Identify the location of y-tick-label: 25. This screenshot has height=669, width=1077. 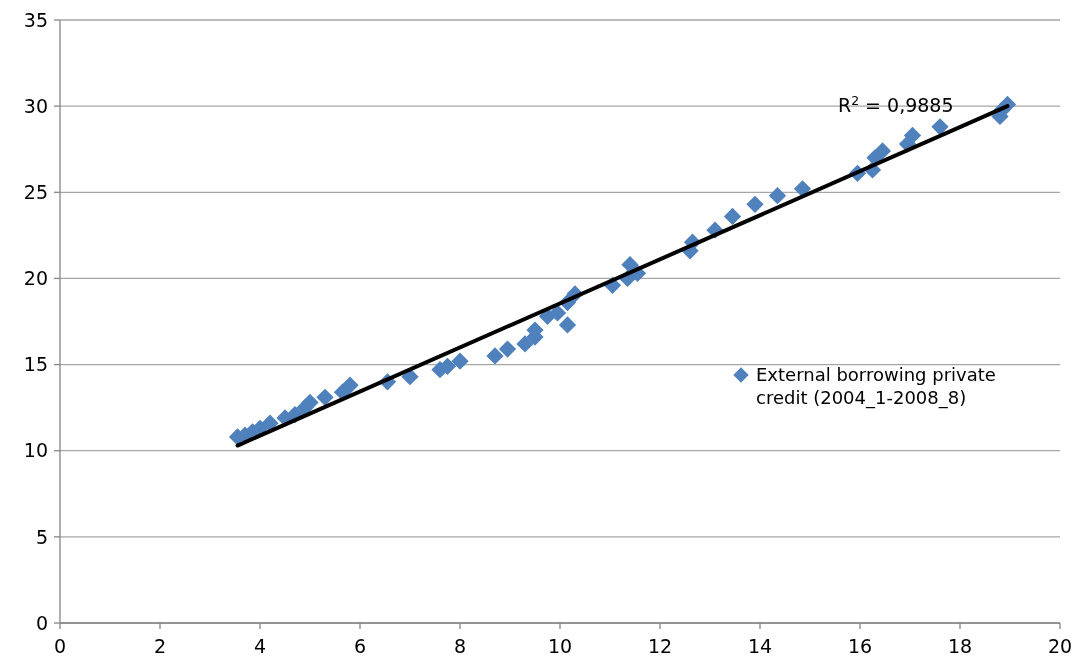
(35, 191).